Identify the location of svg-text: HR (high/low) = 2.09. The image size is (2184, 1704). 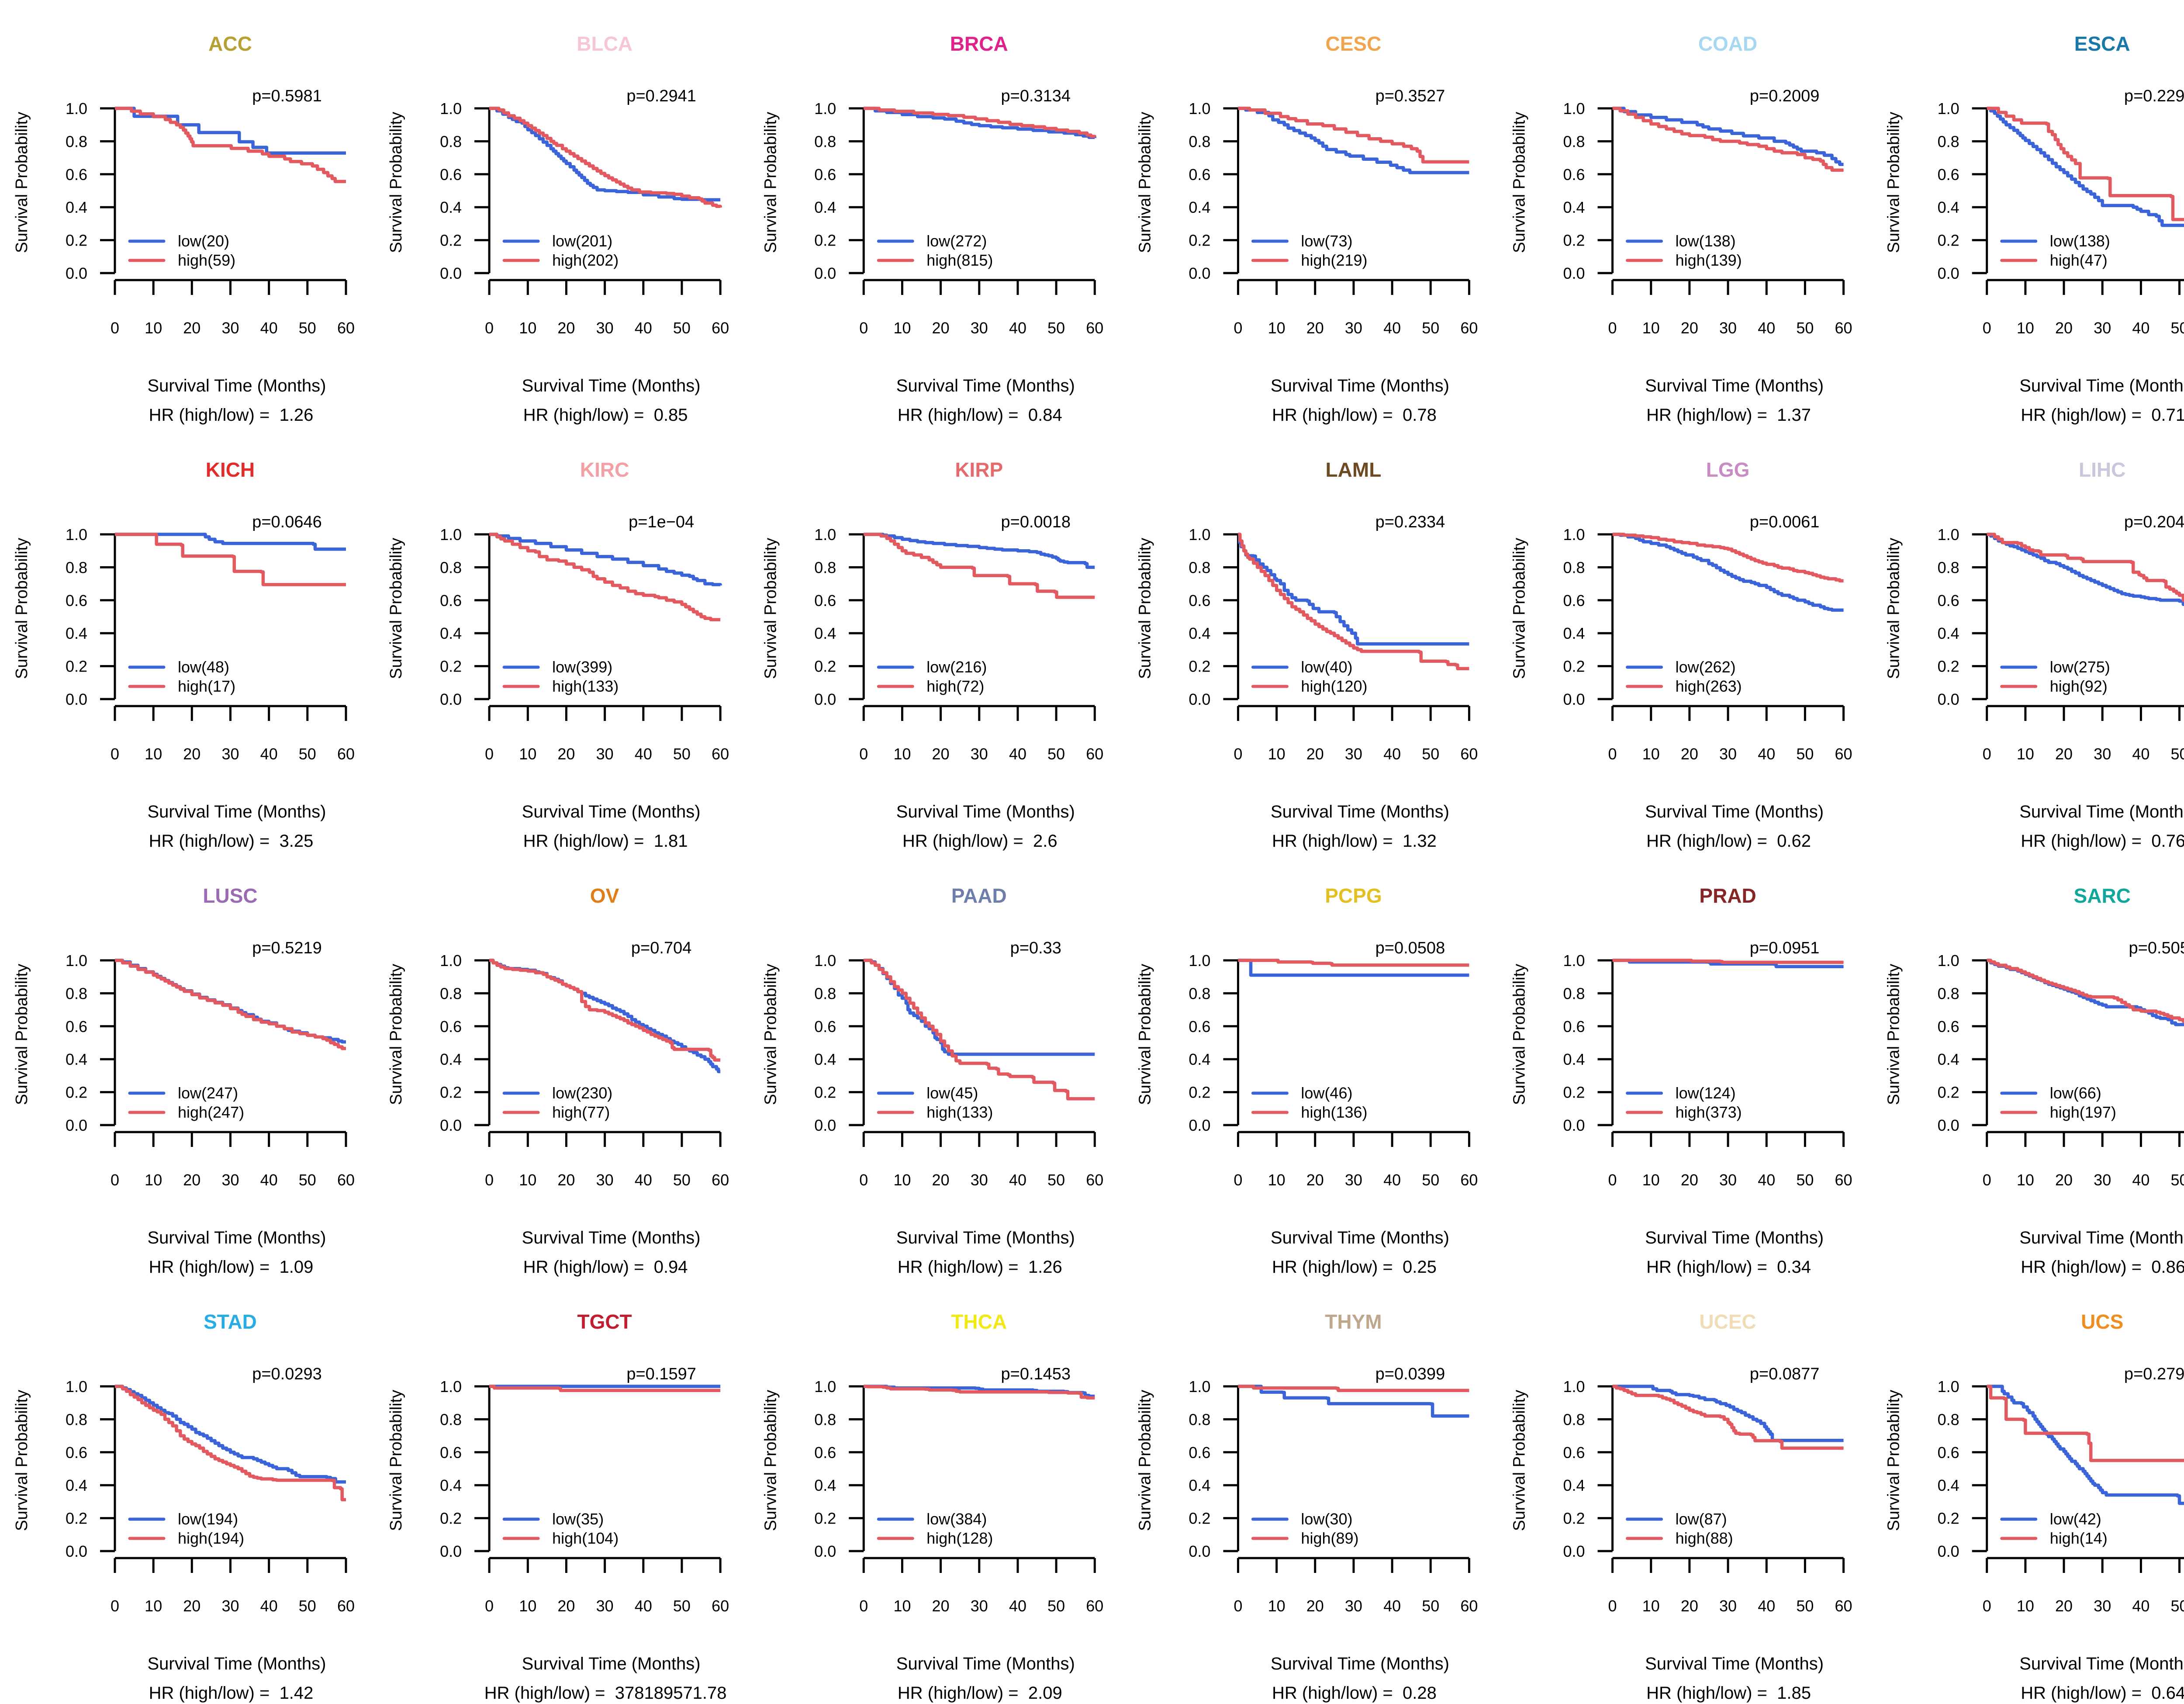
(980, 1693).